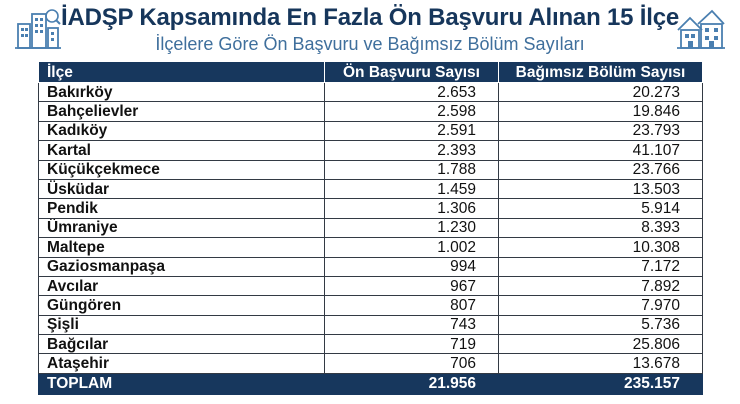 This screenshot has width=740, height=404. I want to click on table-row: Ümraniye 1.230 8.393, so click(370, 228).